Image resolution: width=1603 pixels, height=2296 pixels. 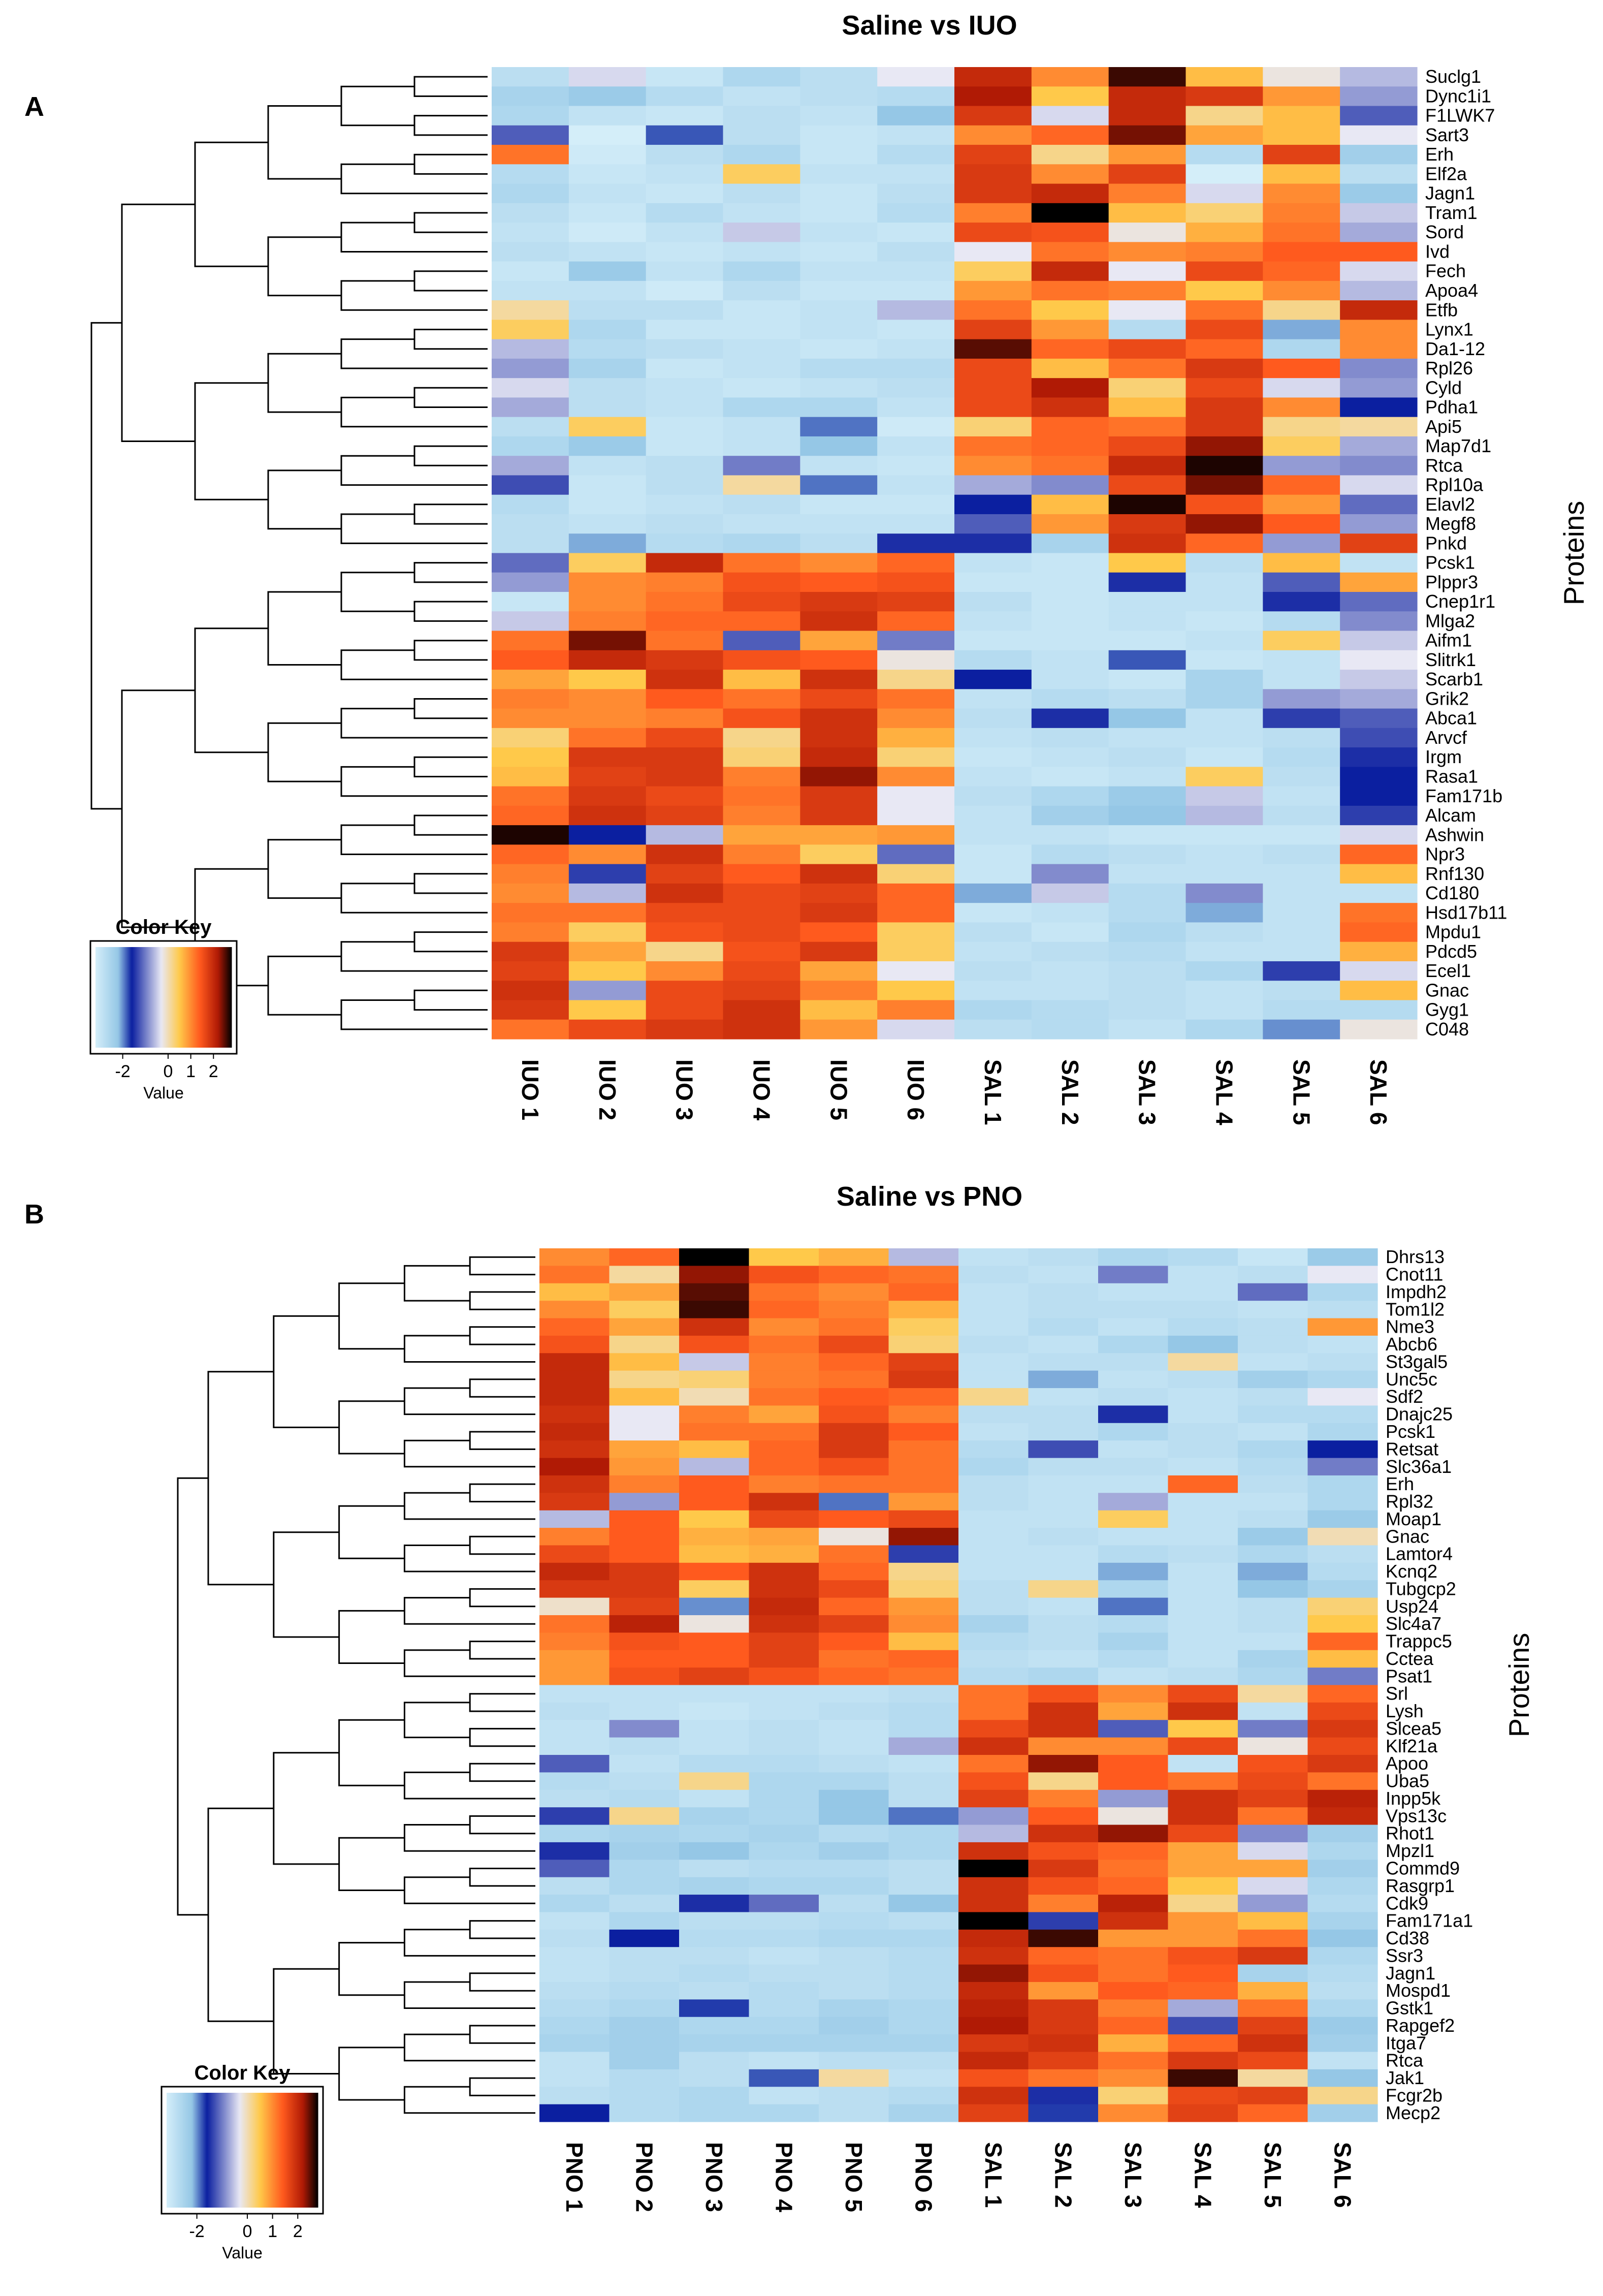 I want to click on row-label: Rnf130, so click(x=1454, y=873).